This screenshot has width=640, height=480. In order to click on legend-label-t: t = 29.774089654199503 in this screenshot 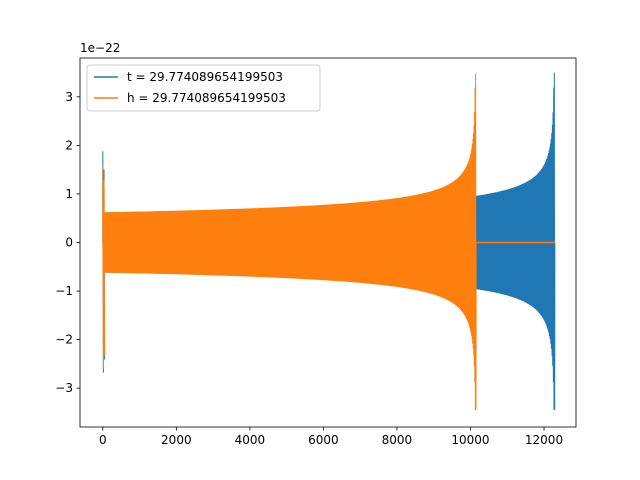, I will do `click(205, 77)`.